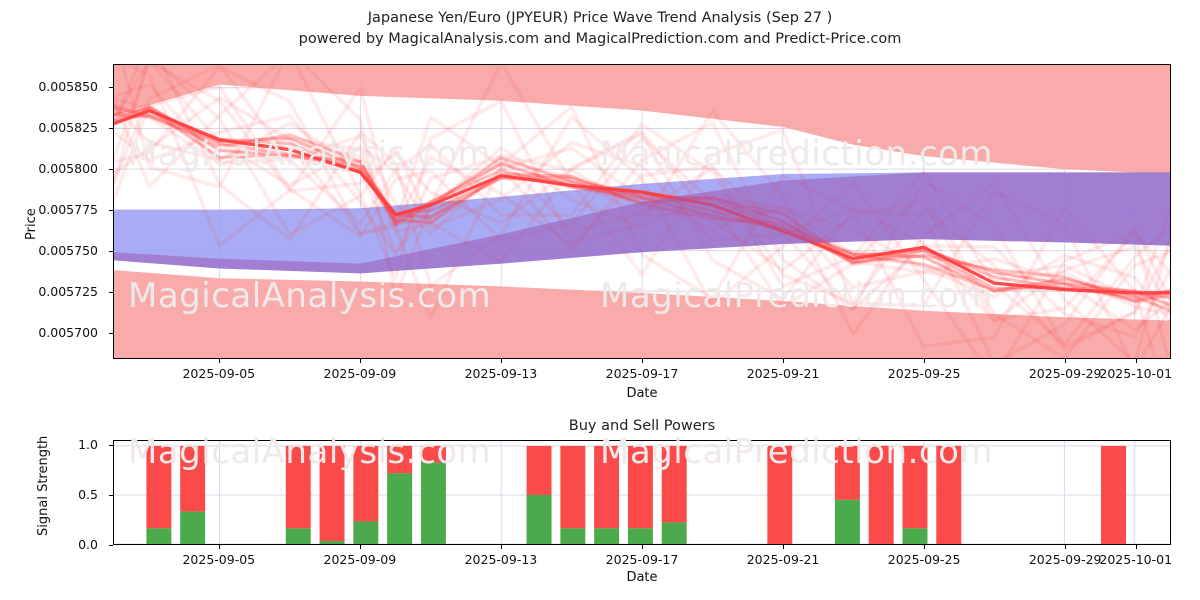 This screenshot has height=600, width=1200. Describe the element at coordinates (88, 444) in the screenshot. I see `signal-y-tick-label: 1.0` at that location.